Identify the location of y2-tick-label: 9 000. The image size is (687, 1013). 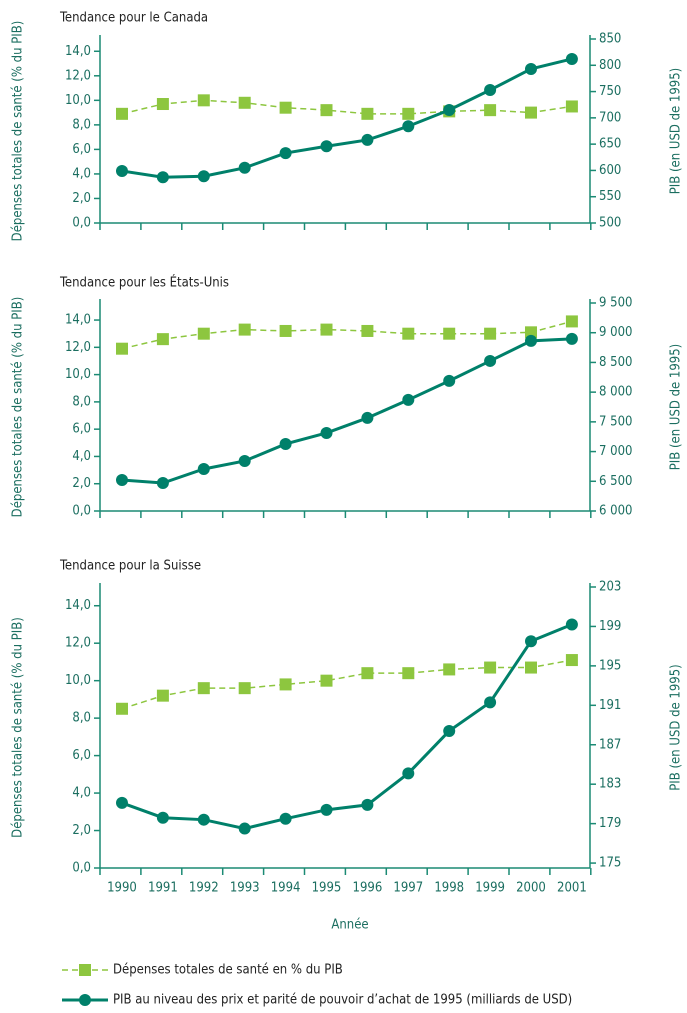
(615, 332).